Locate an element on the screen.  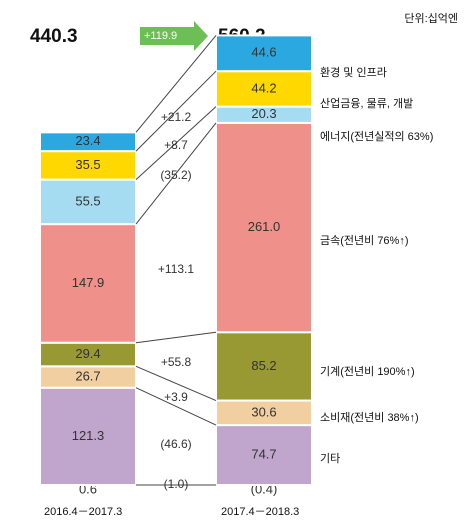
segment-value-0-2: 26.7 is located at coordinates (87, 375).